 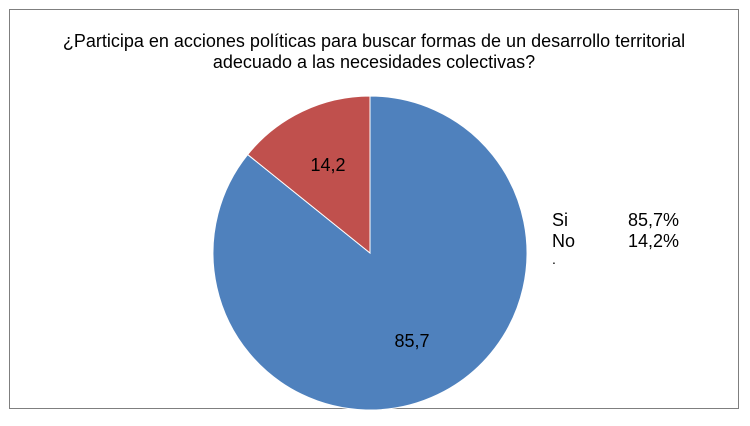 What do you see at coordinates (412, 341) in the screenshot?
I see `data-label-si: 85,7` at bounding box center [412, 341].